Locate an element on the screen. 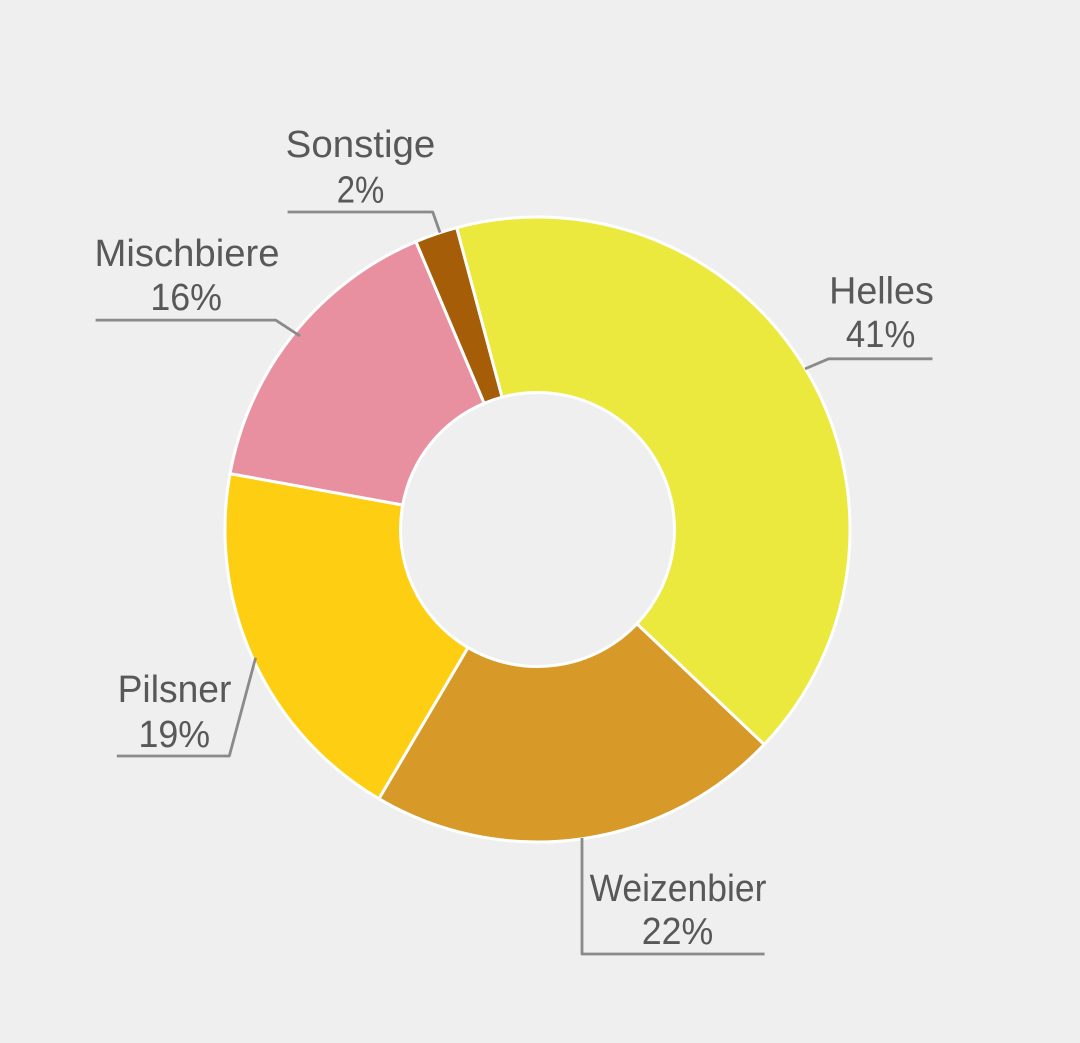  svg-text: Mischbiere is located at coordinates (187, 254).